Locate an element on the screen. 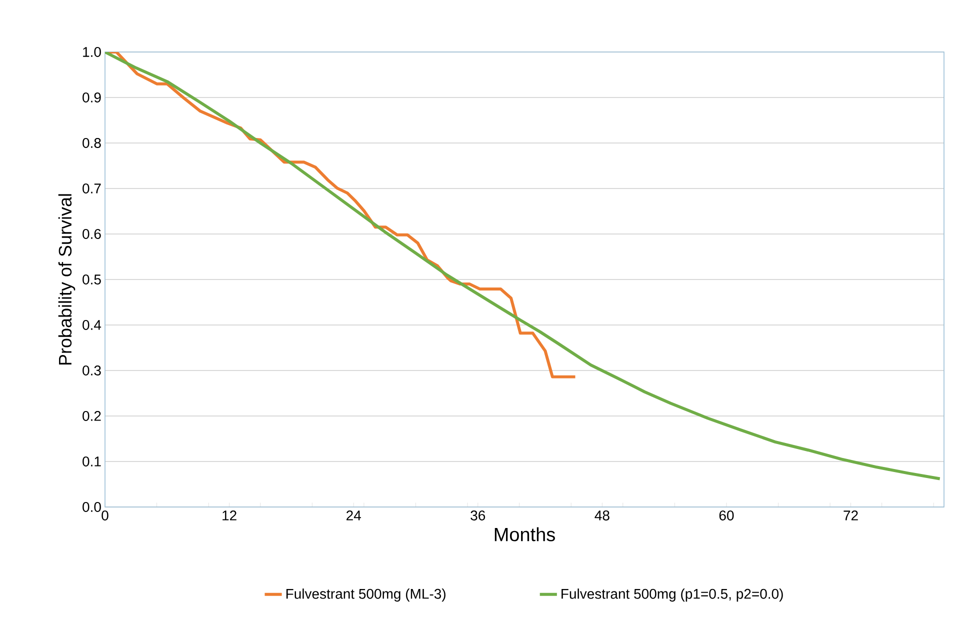 Image resolution: width=956 pixels, height=623 pixels. y-tick-label: 0.3 is located at coordinates (91, 371).